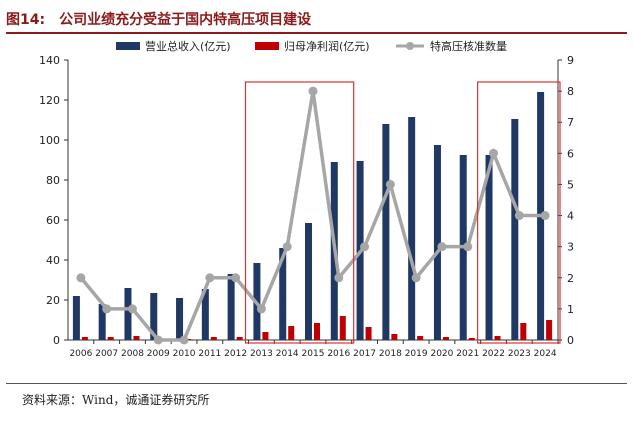  What do you see at coordinates (468, 46) in the screenshot?
I see `legend-line-label: 特高压核准数量` at bounding box center [468, 46].